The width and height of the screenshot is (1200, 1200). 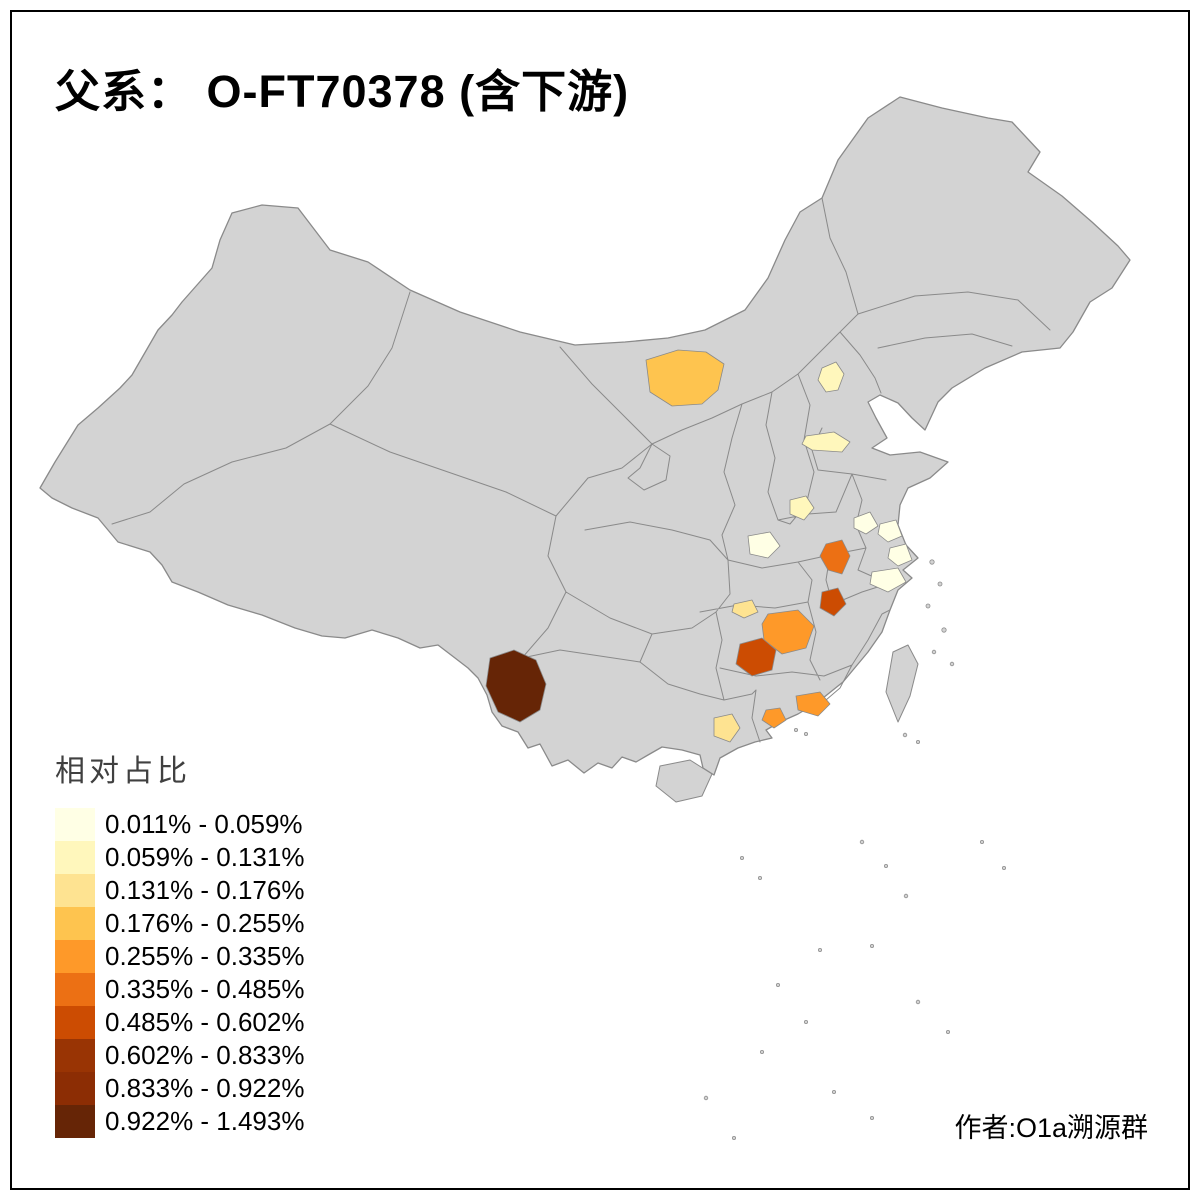 I want to click on legend-title: 相对占比, so click(x=123, y=771).